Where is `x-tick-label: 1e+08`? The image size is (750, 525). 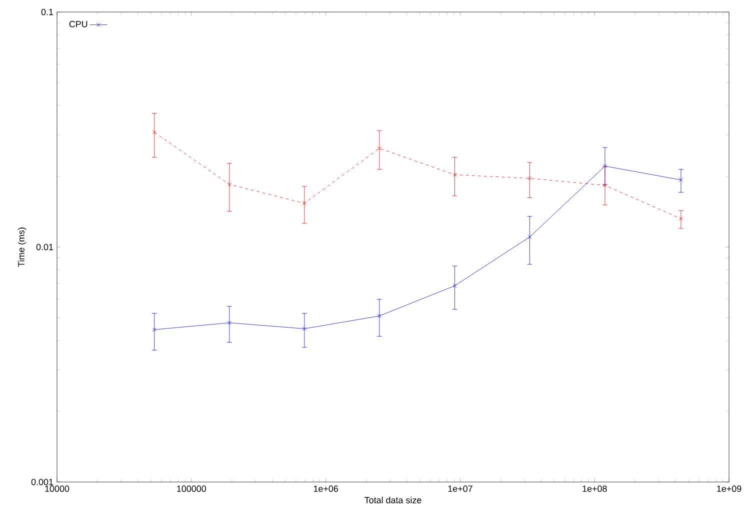
x-tick-label: 1e+08 is located at coordinates (594, 489).